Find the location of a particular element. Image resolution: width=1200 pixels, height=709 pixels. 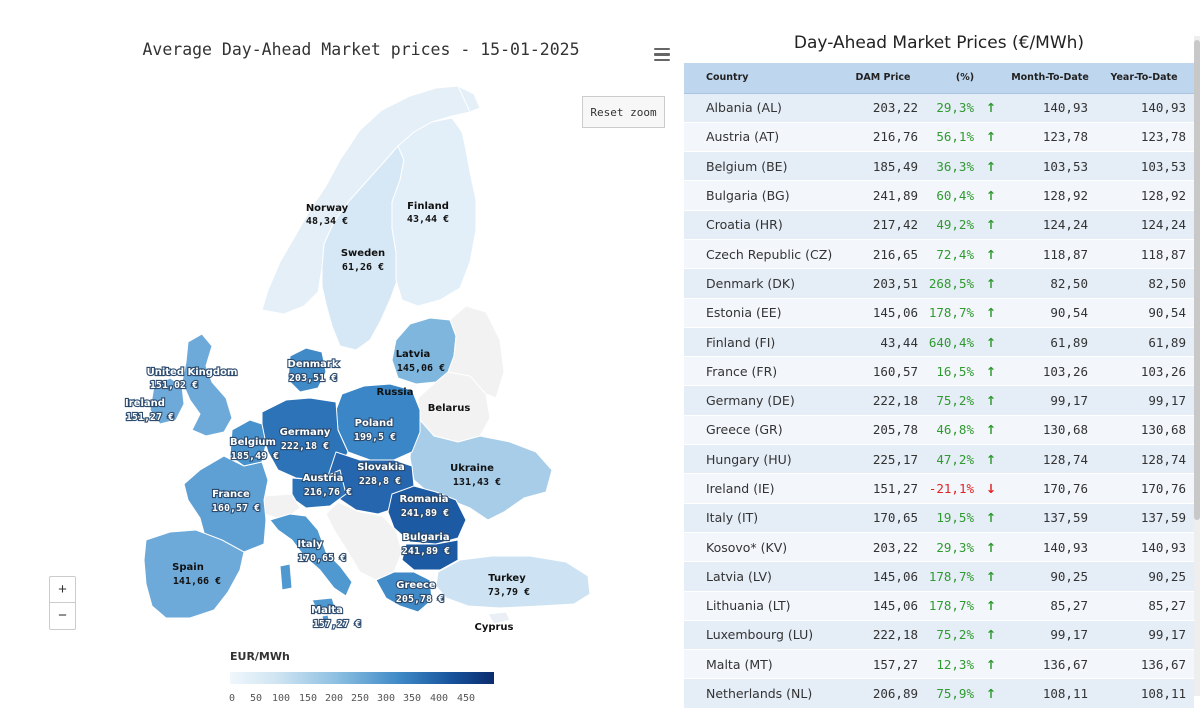

region-benelux is located at coordinates (248, 443).